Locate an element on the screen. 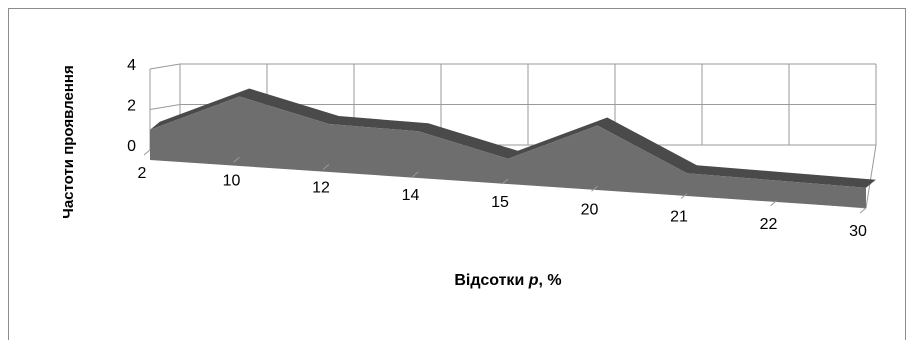 This screenshot has height=342, width=917. y-tick-layer: 0 2 4 is located at coordinates (131, 106).